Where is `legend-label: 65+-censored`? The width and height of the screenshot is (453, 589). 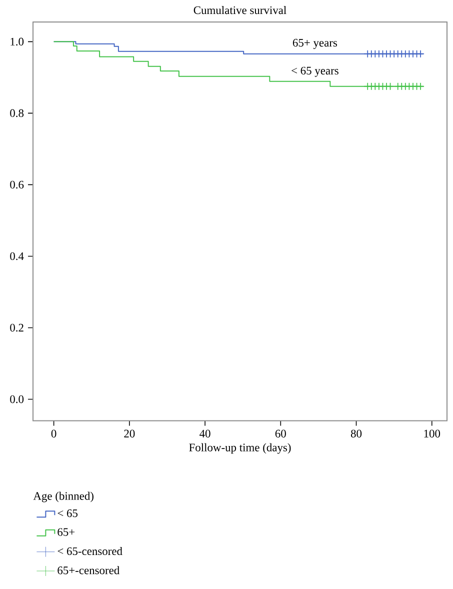 legend-label: 65+-censored is located at coordinates (89, 570).